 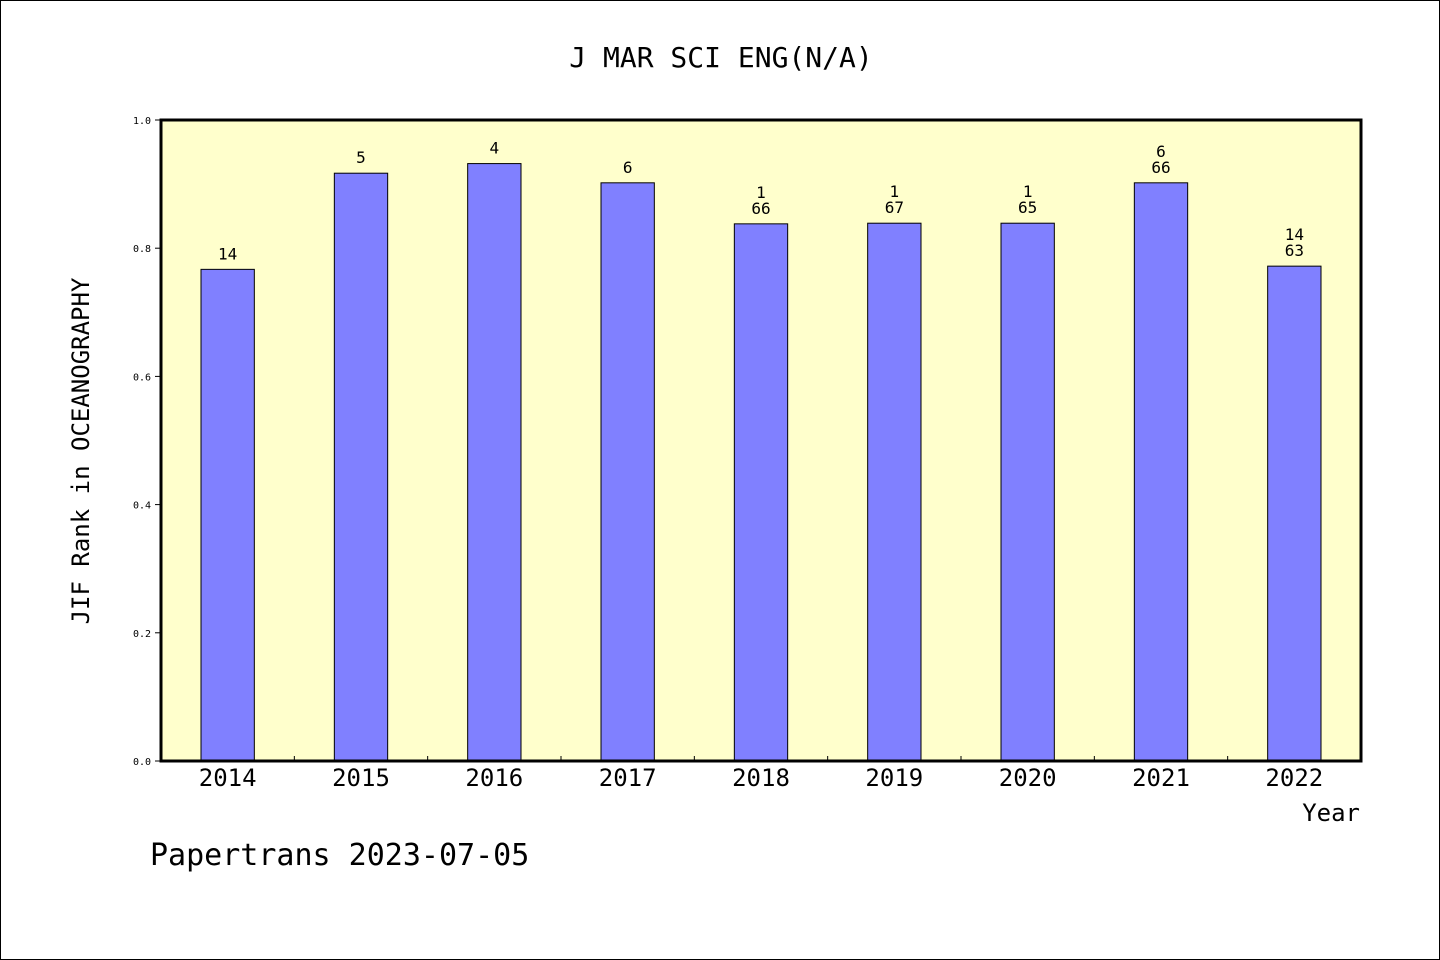 What do you see at coordinates (894, 778) in the screenshot?
I see `x-tick-label: 2019` at bounding box center [894, 778].